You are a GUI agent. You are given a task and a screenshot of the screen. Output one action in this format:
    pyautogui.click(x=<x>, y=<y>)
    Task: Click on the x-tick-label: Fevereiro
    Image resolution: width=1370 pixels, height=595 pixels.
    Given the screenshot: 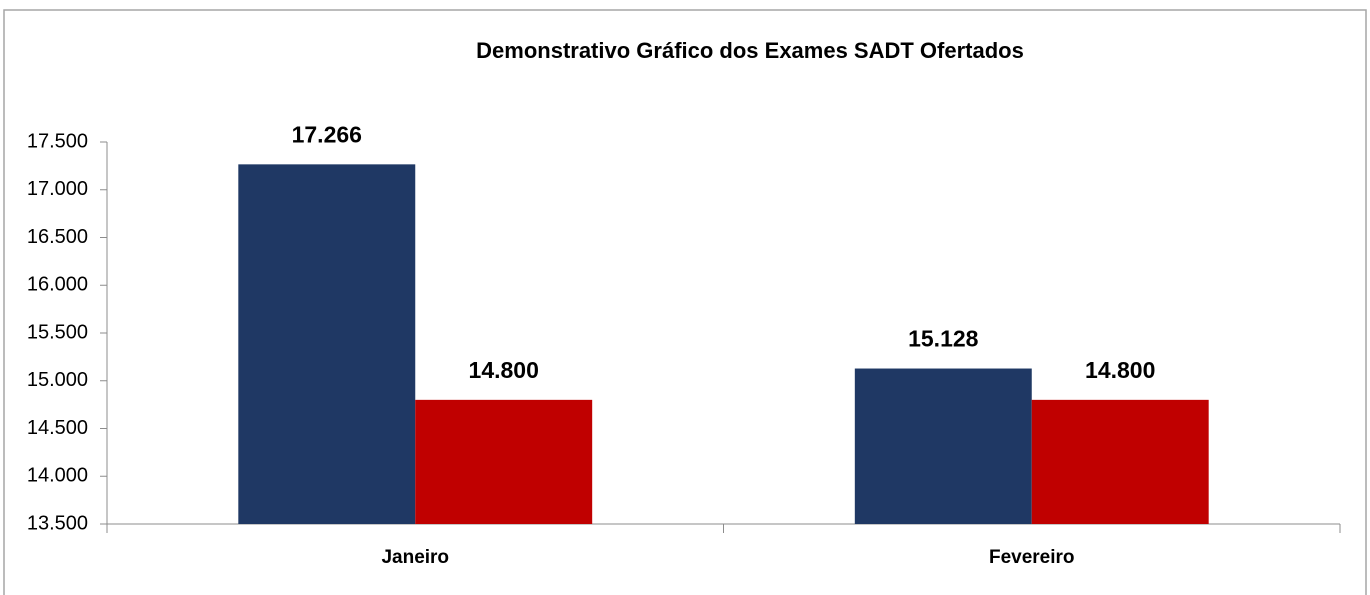 What is the action you would take?
    pyautogui.click(x=1032, y=557)
    